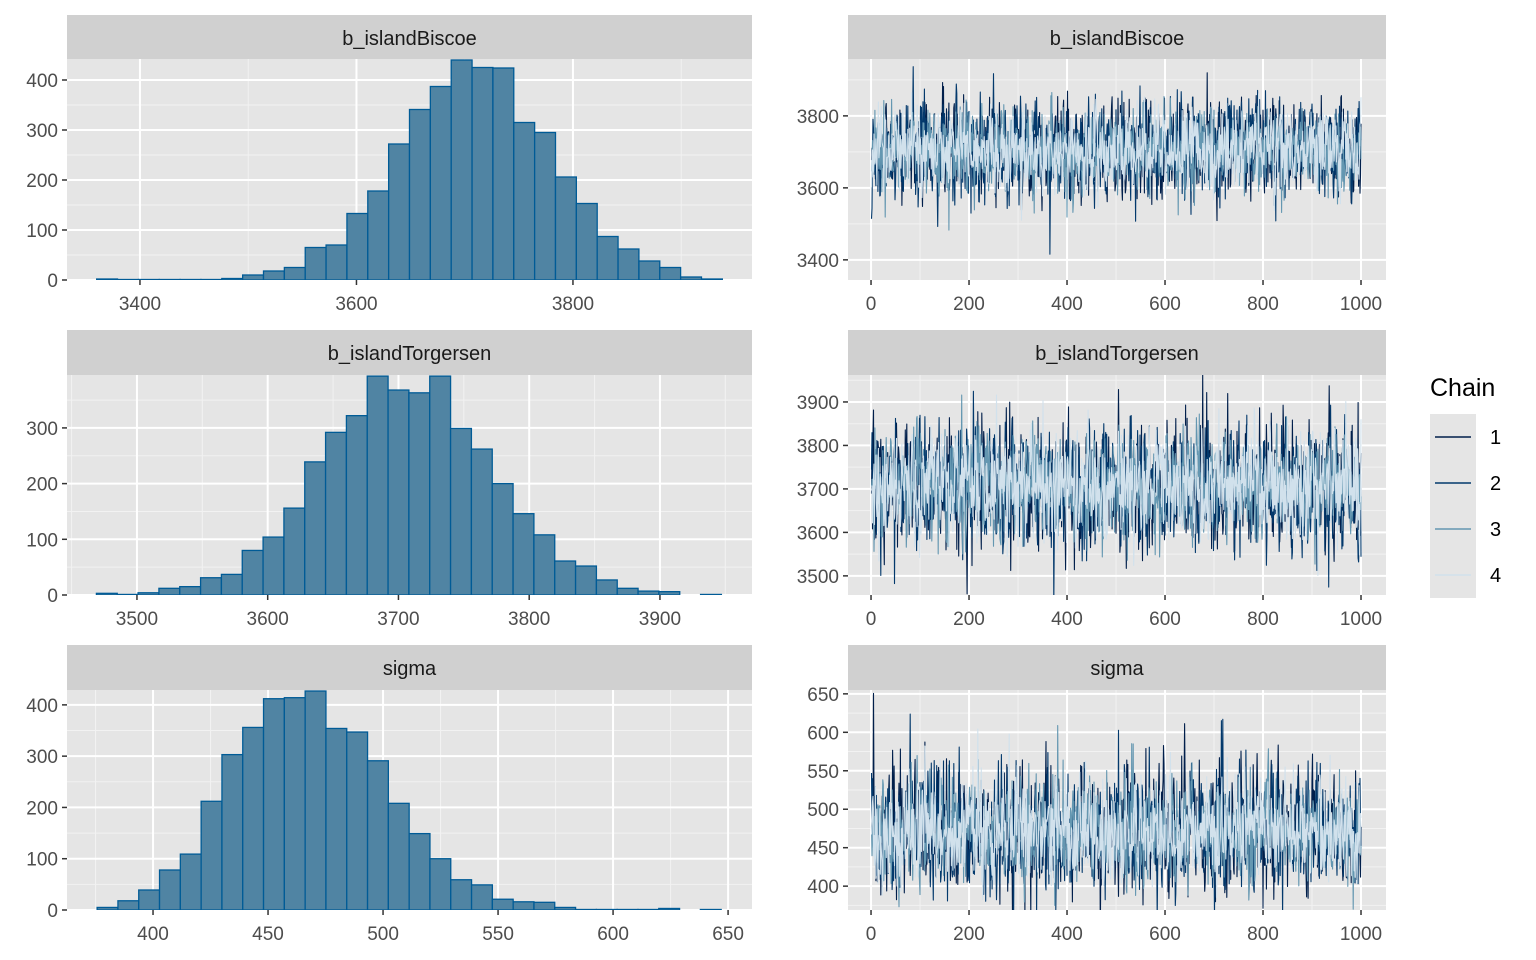 Image resolution: width=1536 pixels, height=960 pixels. What do you see at coordinates (728, 934) in the screenshot?
I see `x-tick-label: 650` at bounding box center [728, 934].